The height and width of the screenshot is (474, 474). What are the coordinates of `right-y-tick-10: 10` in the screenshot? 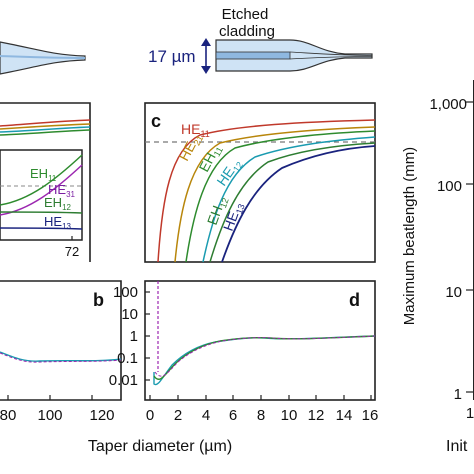 It's located at (453, 292).